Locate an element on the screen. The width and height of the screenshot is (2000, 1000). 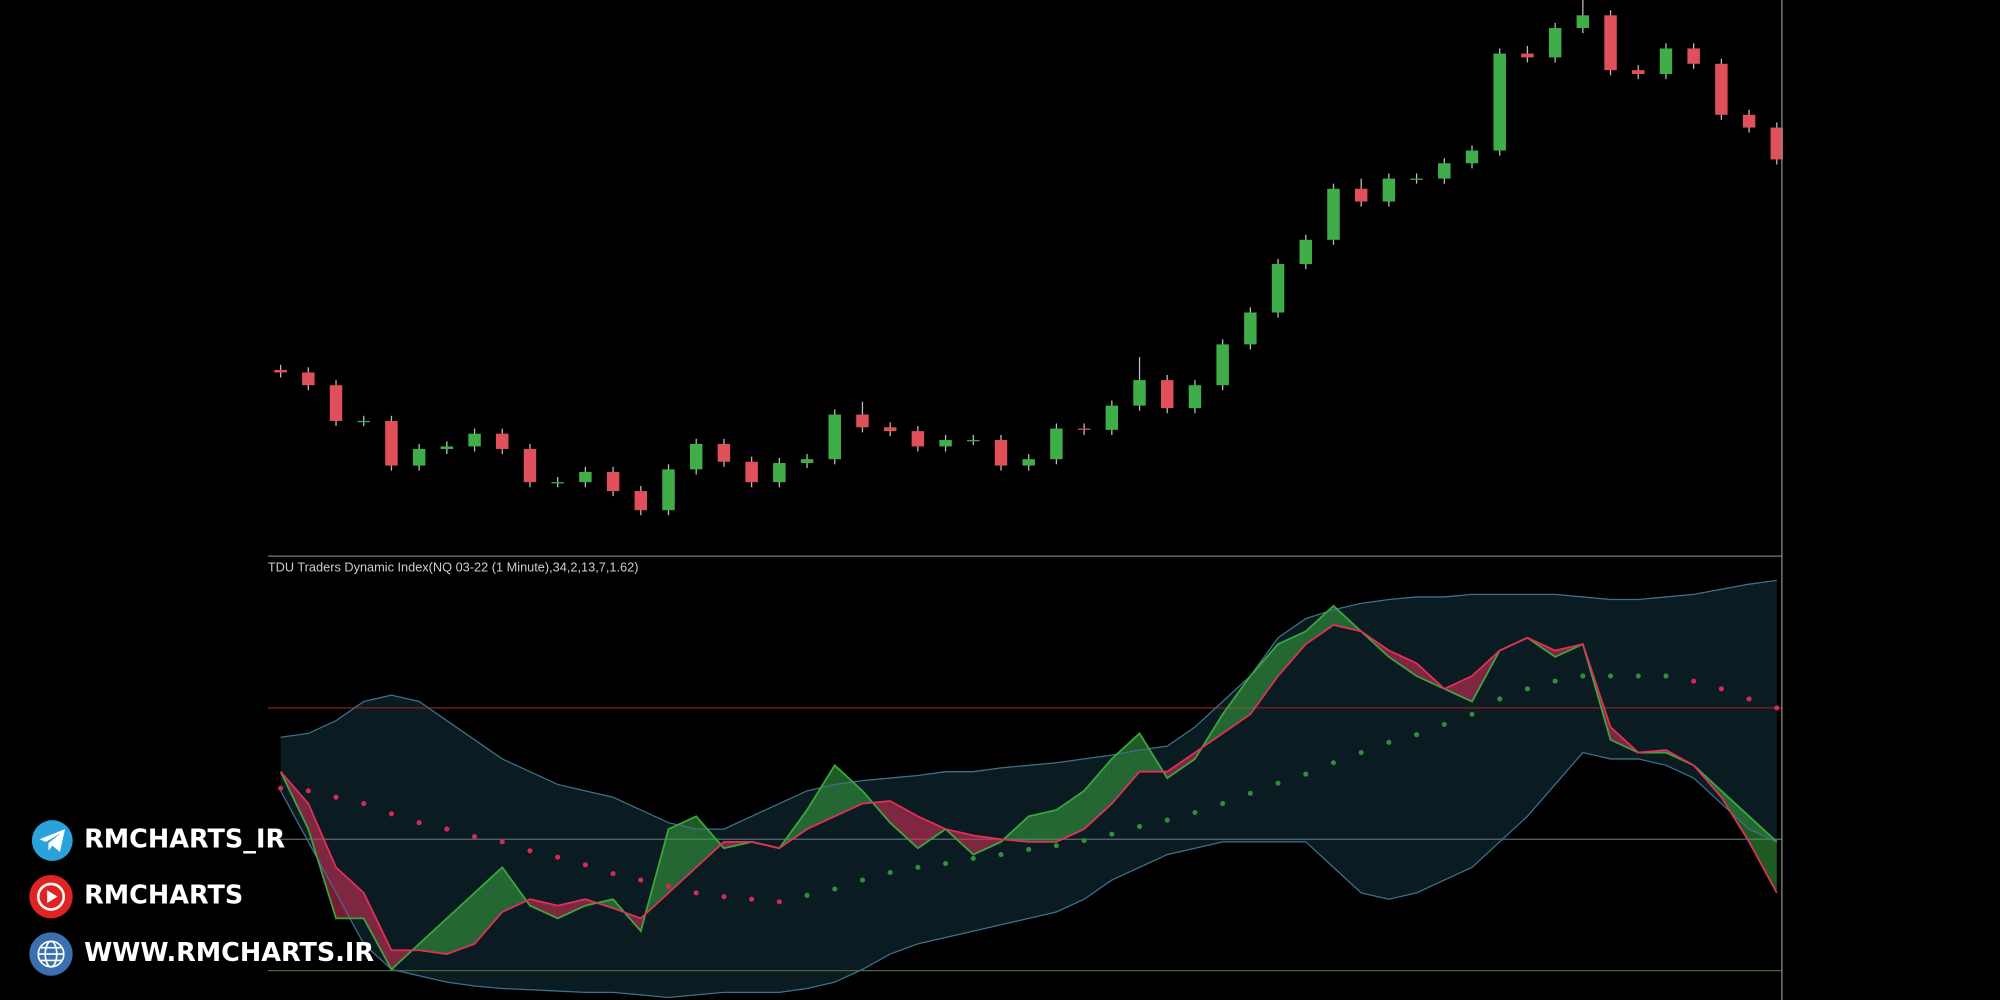
youtube-icon-ring is located at coordinates (51, 896).